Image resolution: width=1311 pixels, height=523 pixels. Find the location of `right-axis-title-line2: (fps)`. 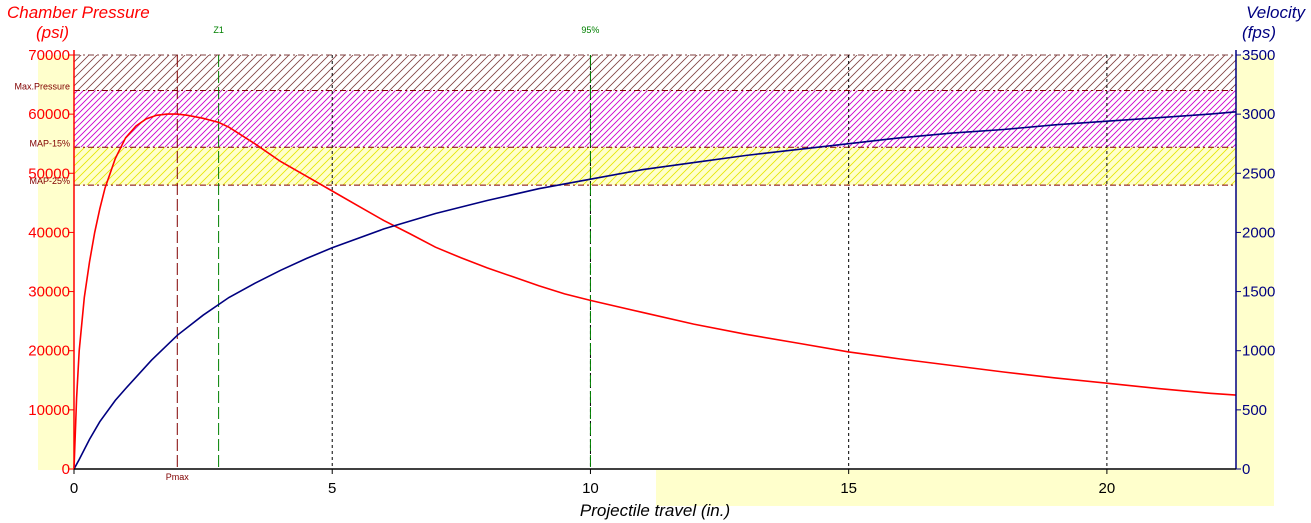

right-axis-title-line2: (fps) is located at coordinates (1259, 32).